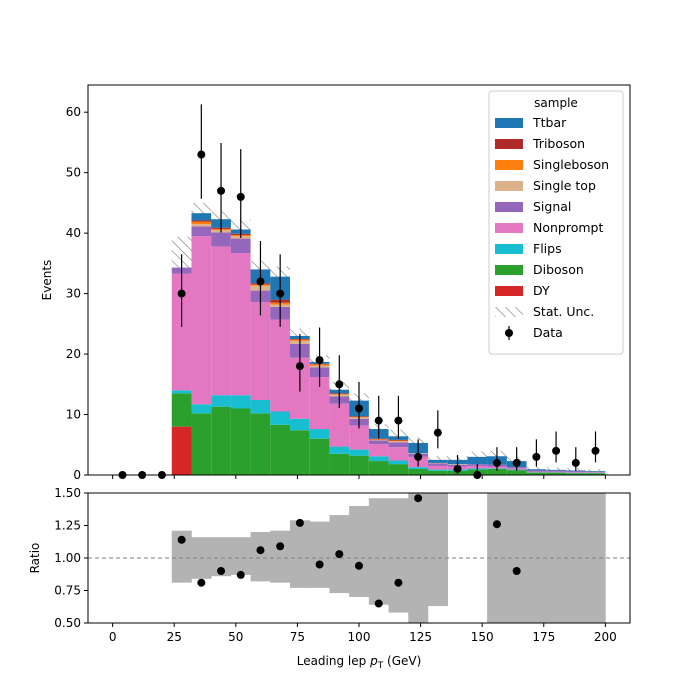  Describe the element at coordinates (556, 103) in the screenshot. I see `legend-title: sample` at that location.